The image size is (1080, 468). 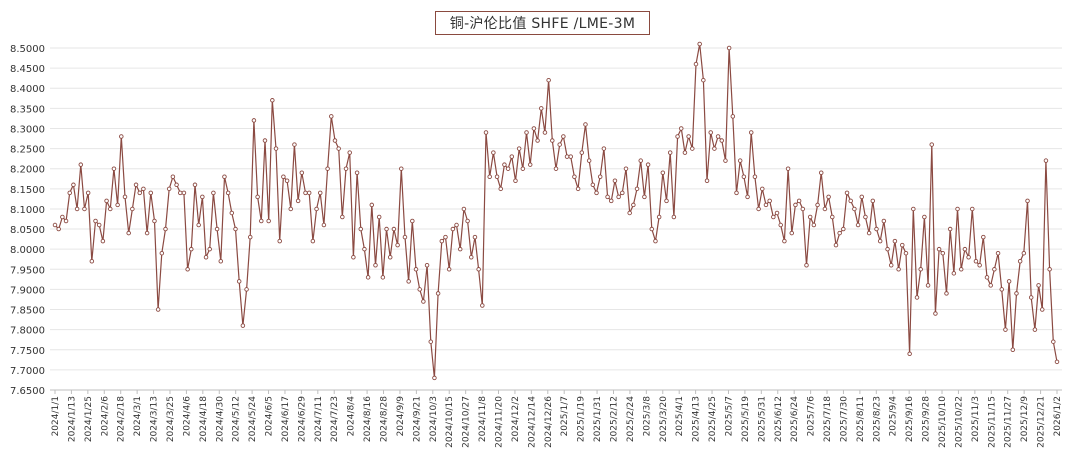 What do you see at coordinates (532, 422) in the screenshot?
I see `x-tick-label: 2024/12/14` at bounding box center [532, 422].